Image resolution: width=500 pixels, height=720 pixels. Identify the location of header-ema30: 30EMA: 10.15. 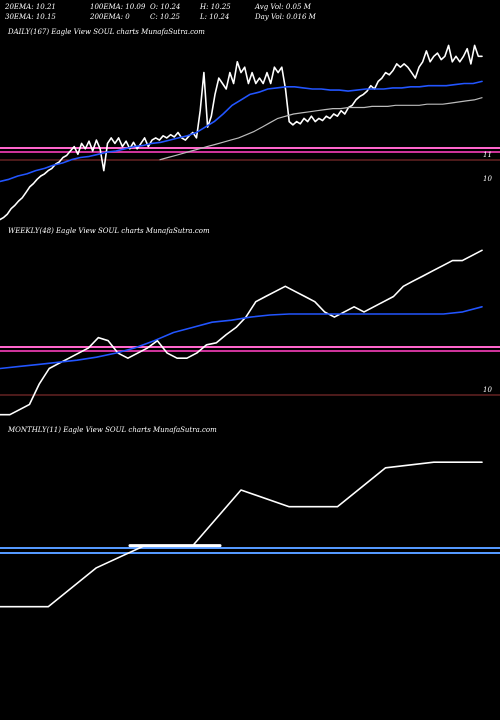
(30, 17).